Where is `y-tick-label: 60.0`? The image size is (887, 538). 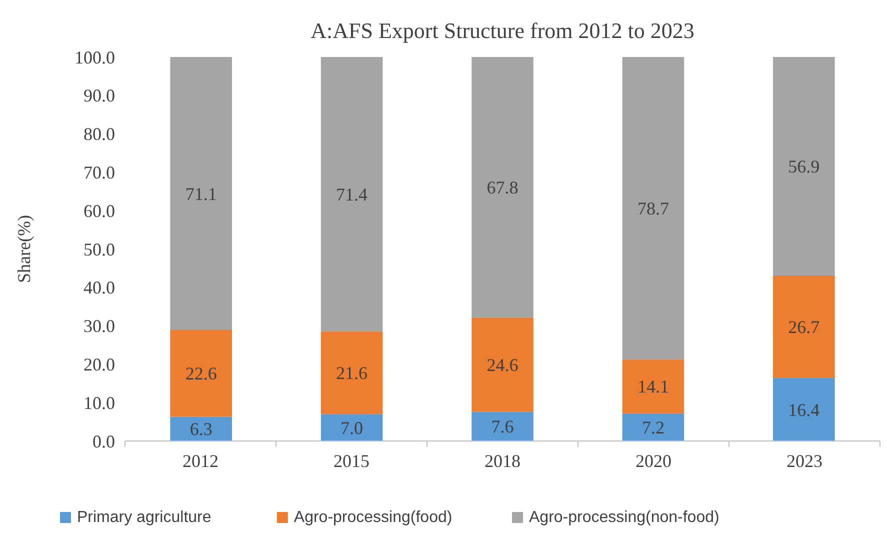
y-tick-label: 60.0 is located at coordinates (99, 210).